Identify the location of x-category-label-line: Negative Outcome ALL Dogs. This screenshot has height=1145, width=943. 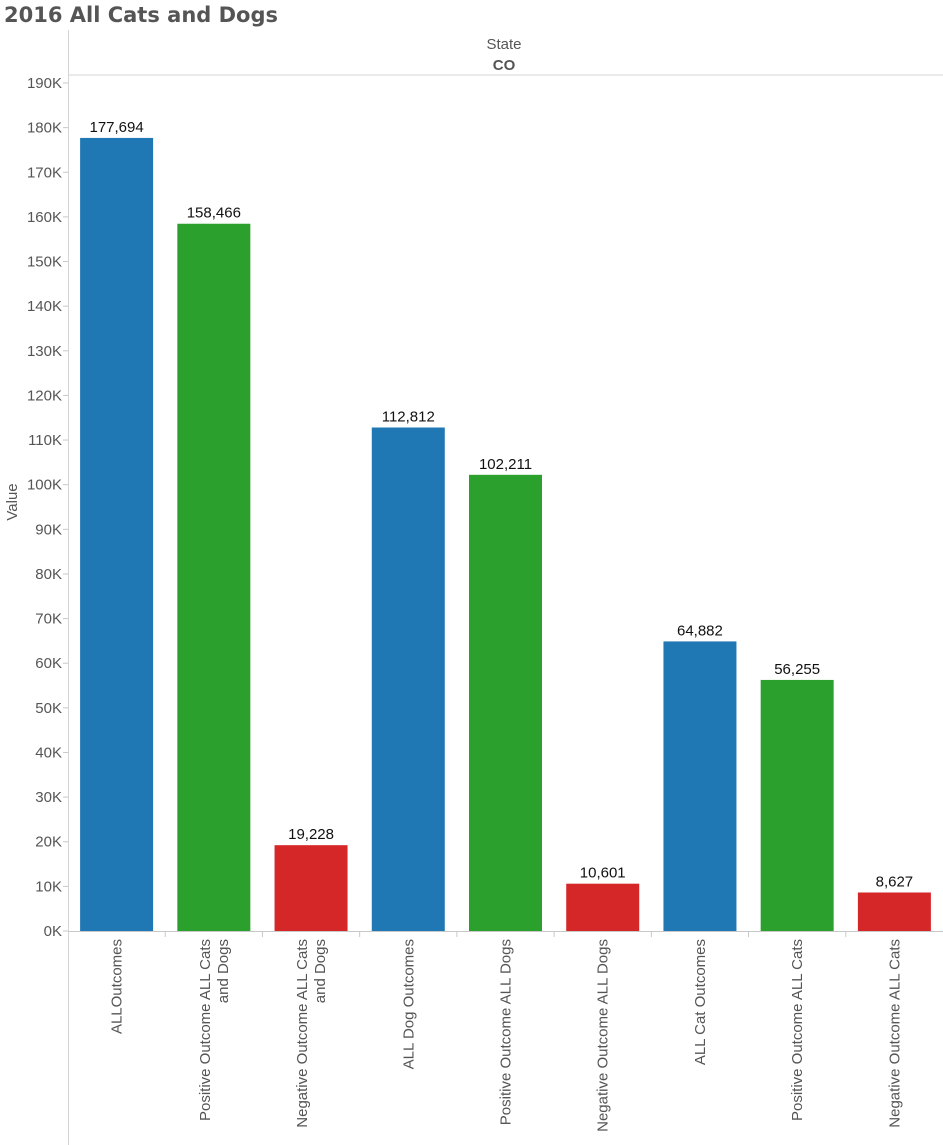
(603, 1035).